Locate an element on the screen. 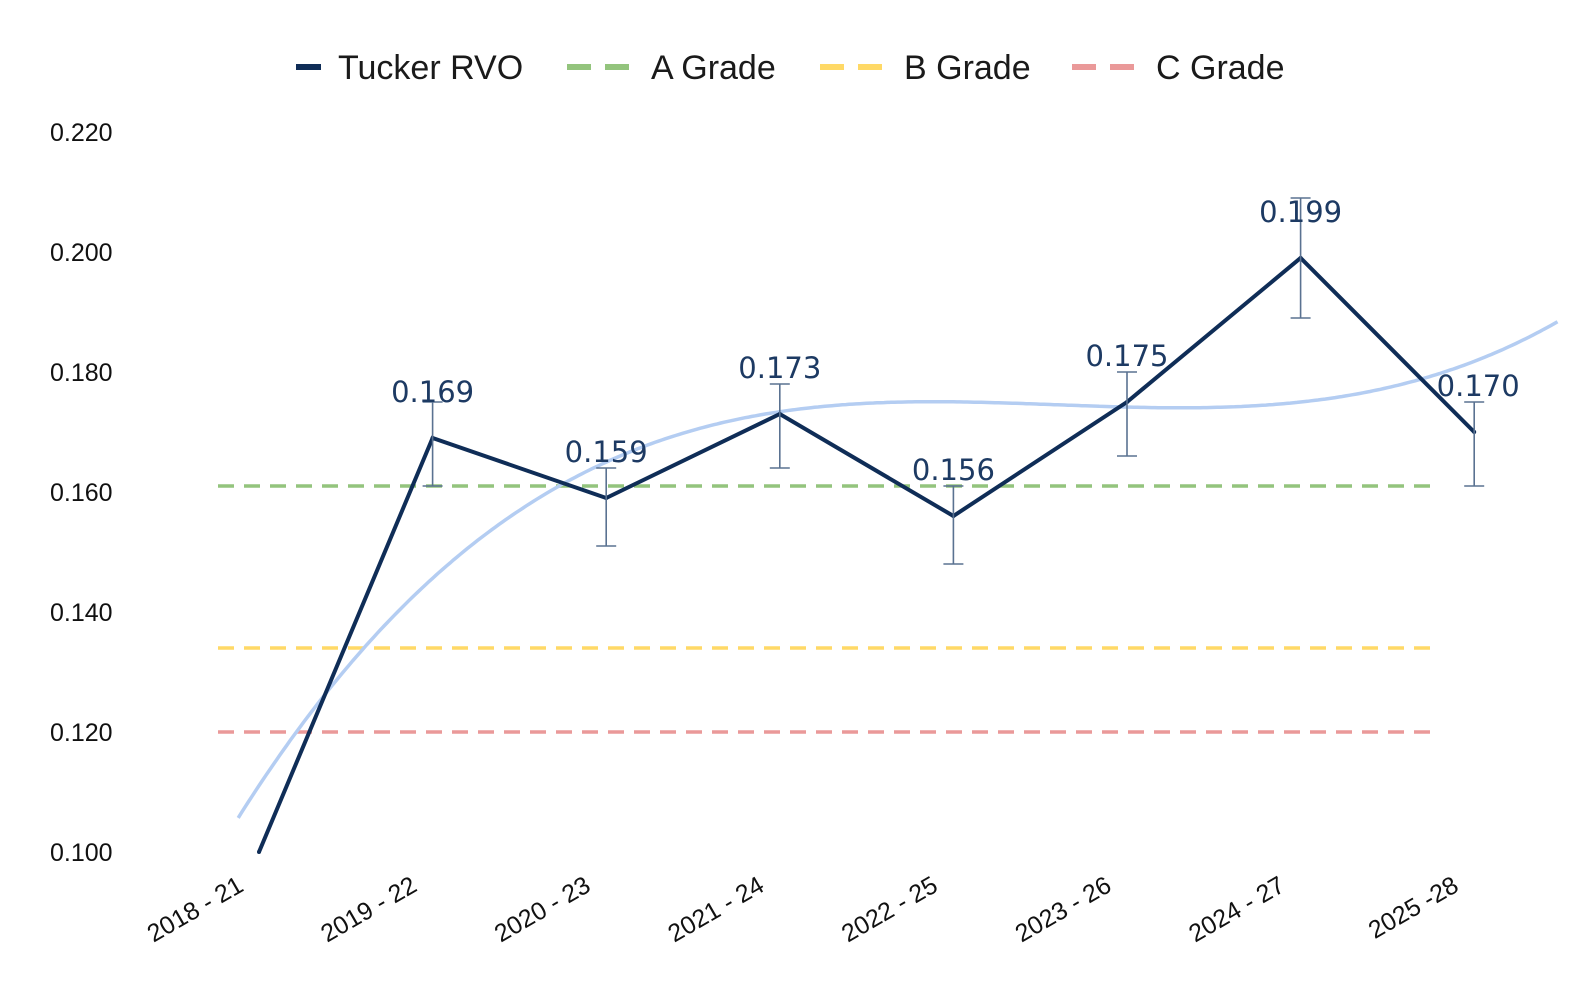 The height and width of the screenshot is (988, 1586). y-tick-label: 0.180 is located at coordinates (81, 373).